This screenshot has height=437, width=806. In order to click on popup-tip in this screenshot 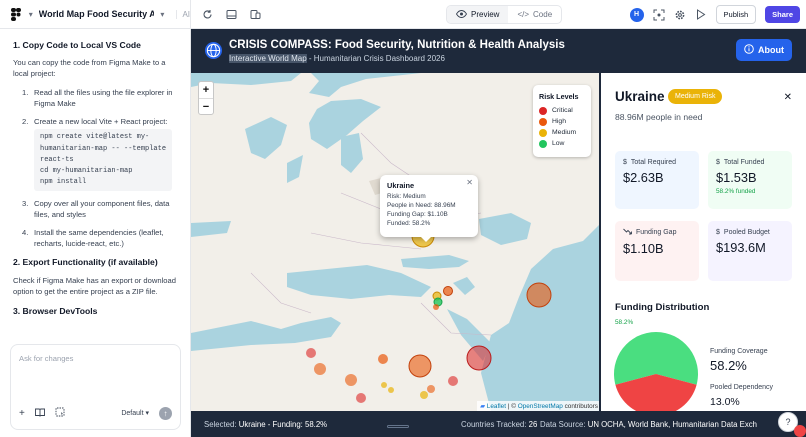, I will do `click(426, 239)`.